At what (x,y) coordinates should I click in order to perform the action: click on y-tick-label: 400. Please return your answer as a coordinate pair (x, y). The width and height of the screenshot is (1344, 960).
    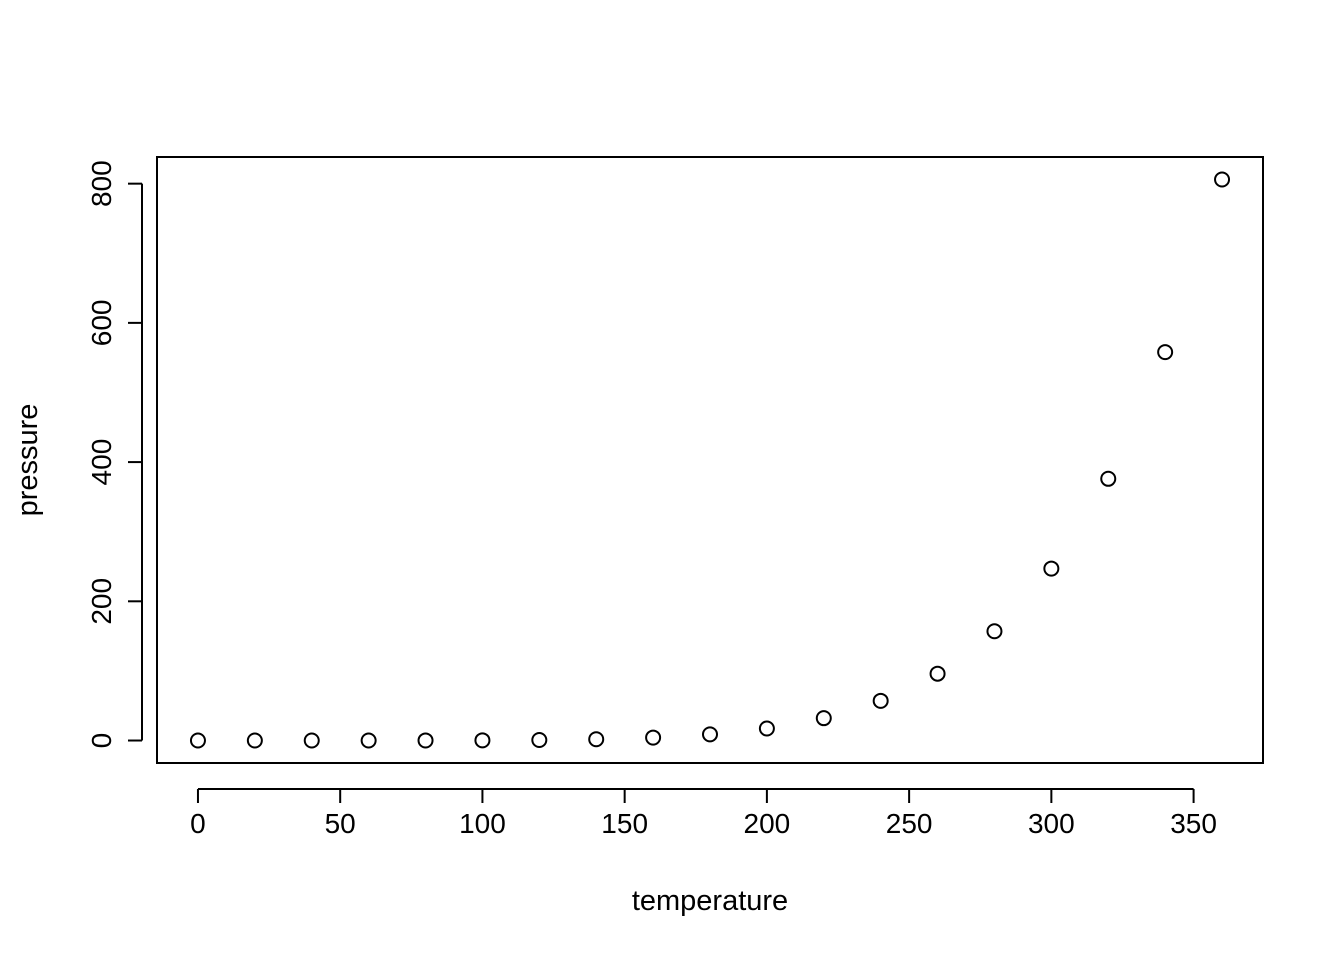
    Looking at the image, I should click on (101, 462).